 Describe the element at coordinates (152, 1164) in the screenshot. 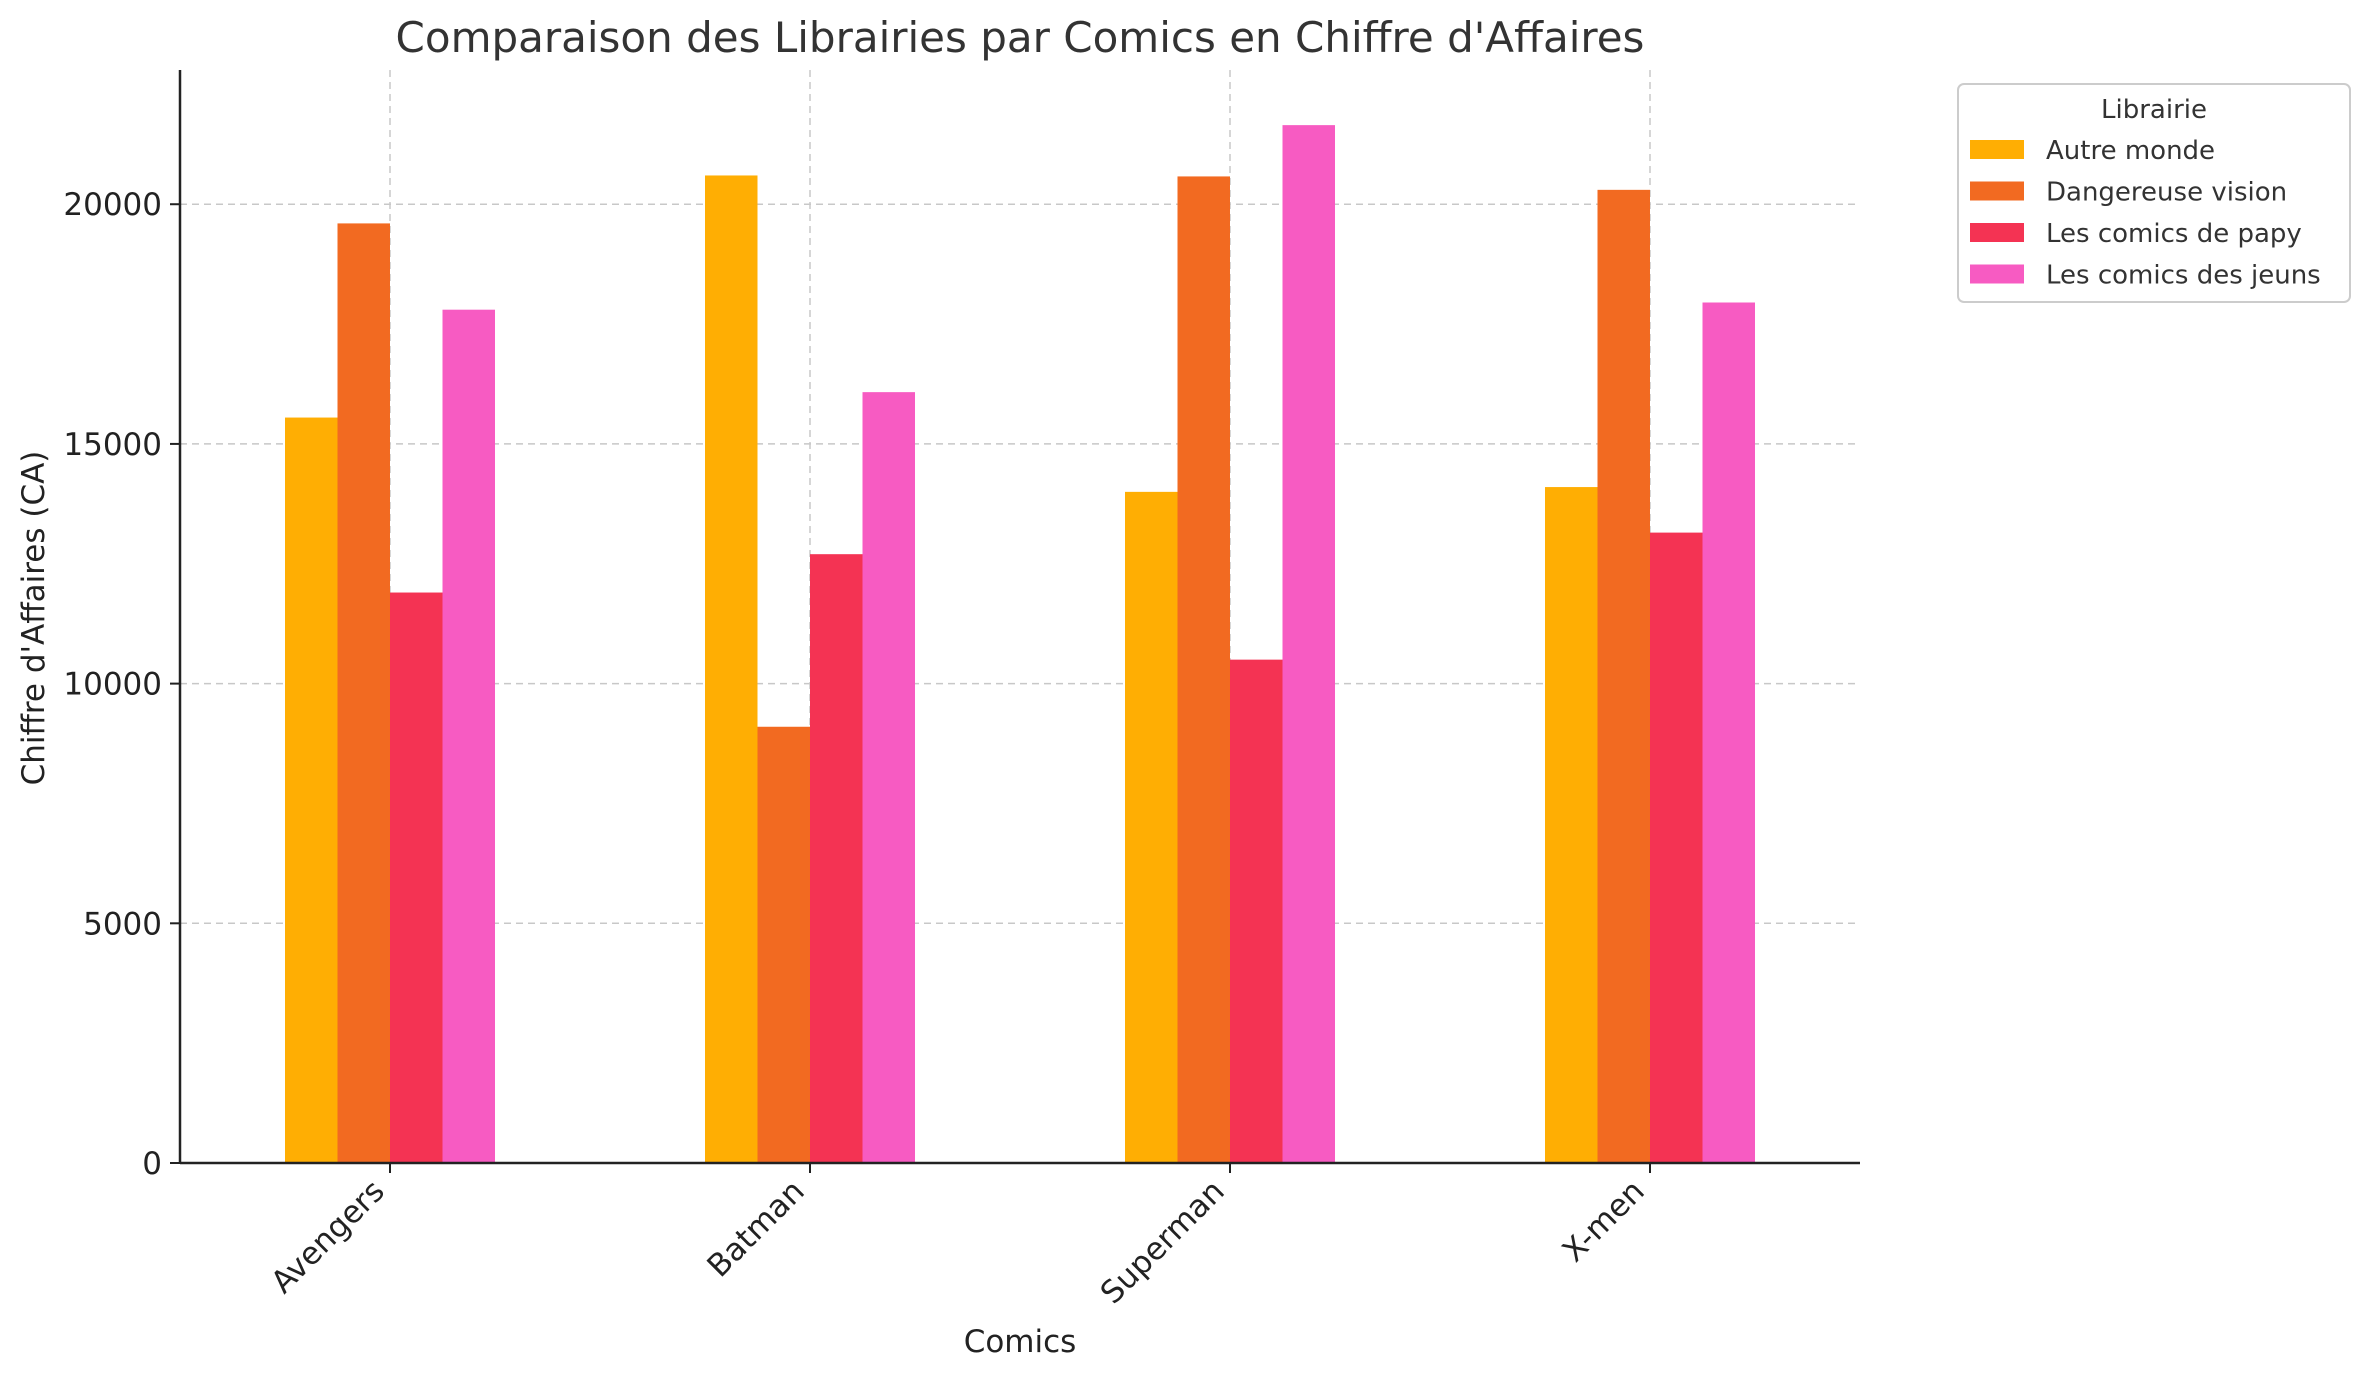

I see `y-tick-label: 0` at that location.